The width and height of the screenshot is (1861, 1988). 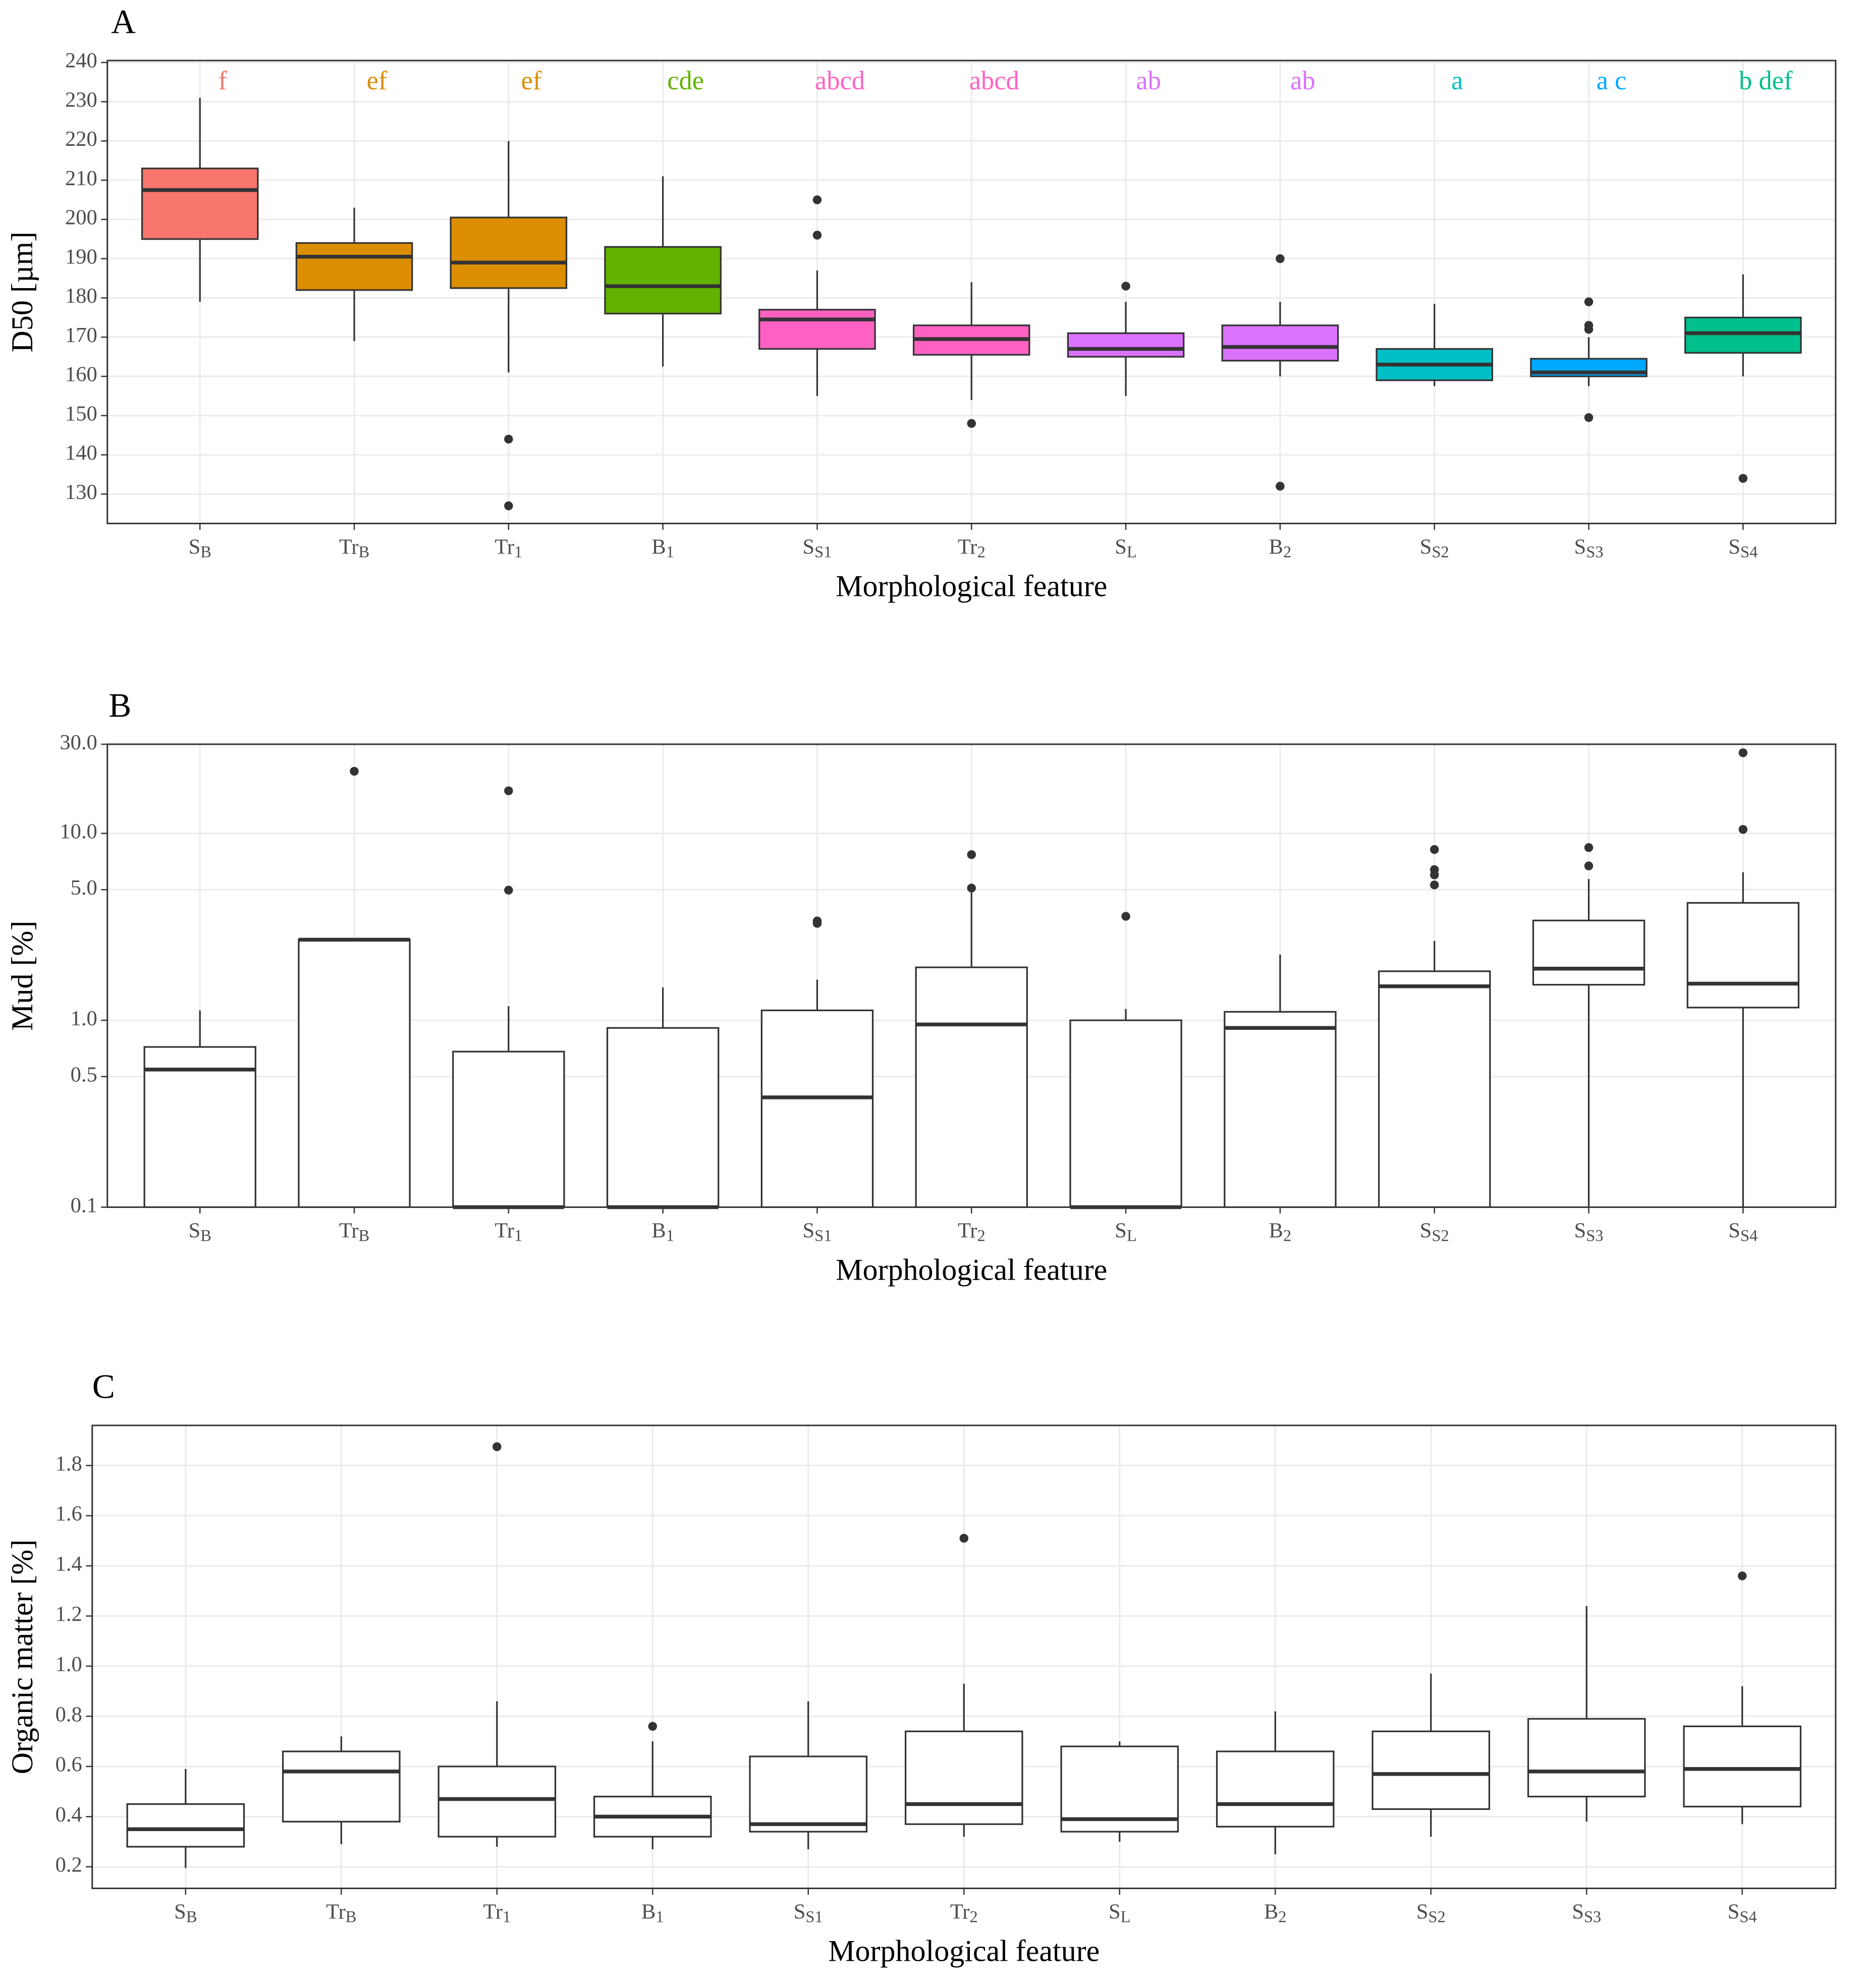 I want to click on group-letter: cde, so click(x=685, y=80).